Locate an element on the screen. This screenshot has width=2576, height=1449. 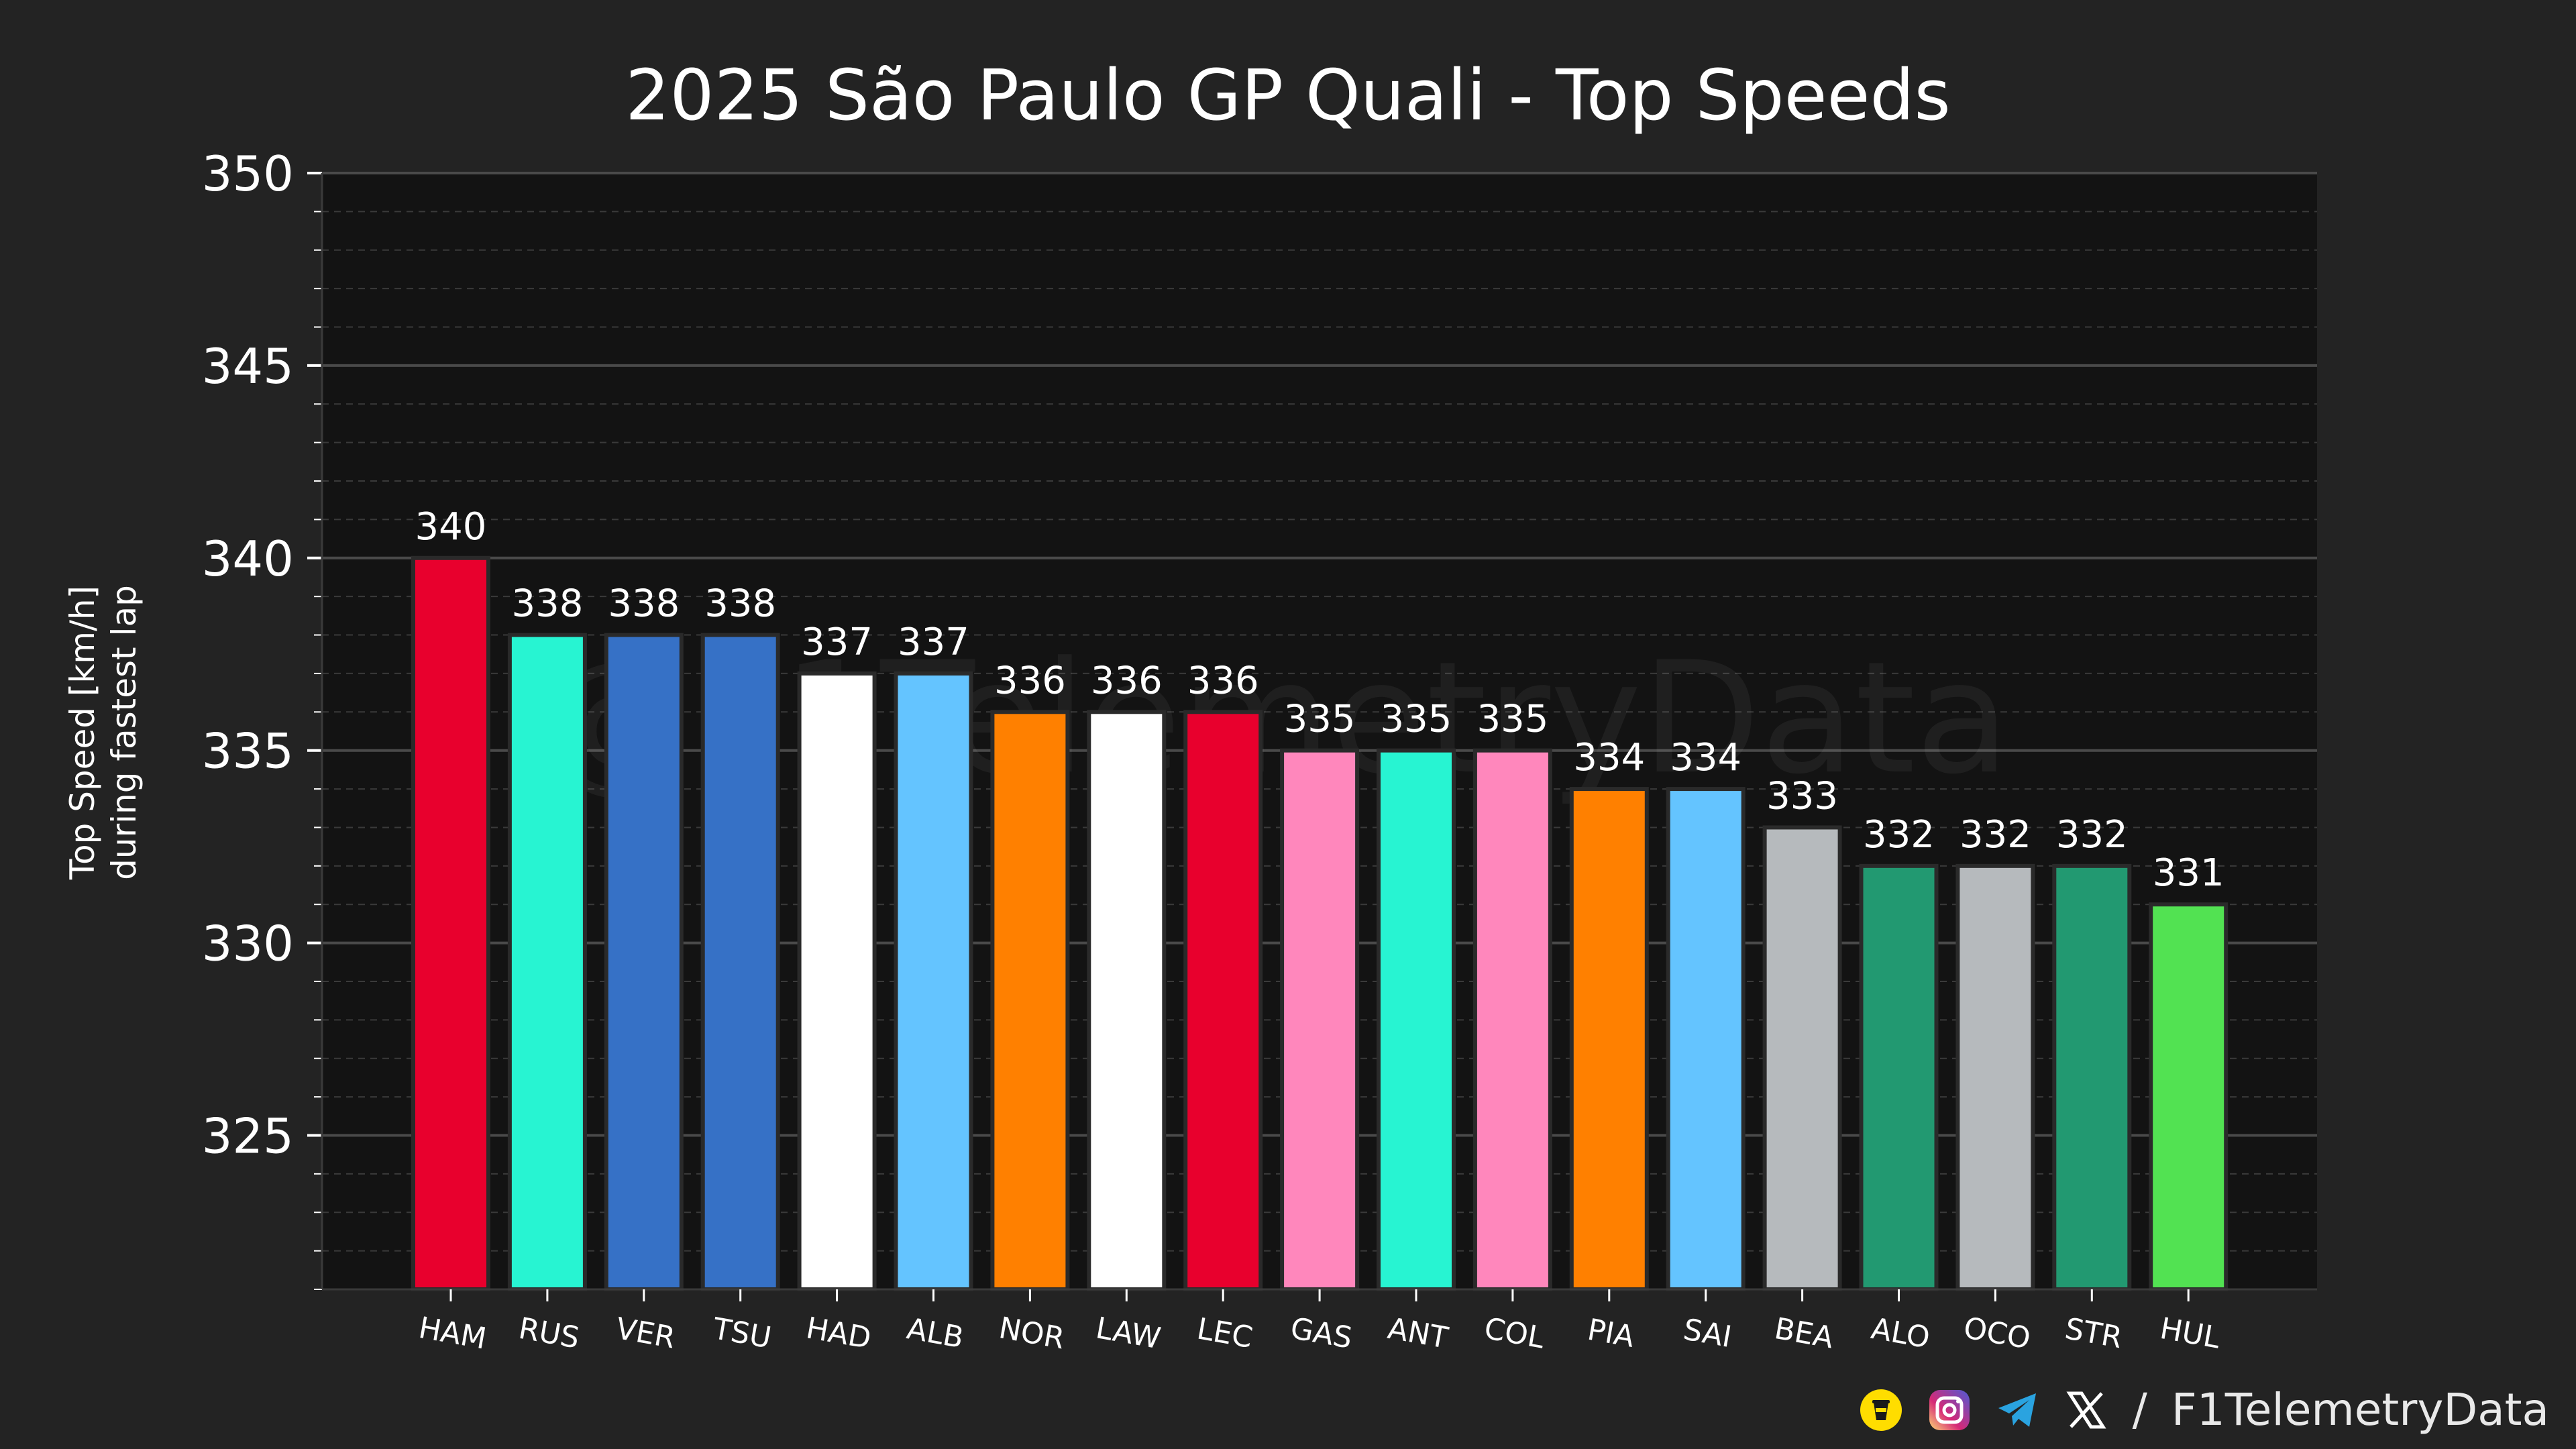
buymeacoffee-icon is located at coordinates (1881, 1410).